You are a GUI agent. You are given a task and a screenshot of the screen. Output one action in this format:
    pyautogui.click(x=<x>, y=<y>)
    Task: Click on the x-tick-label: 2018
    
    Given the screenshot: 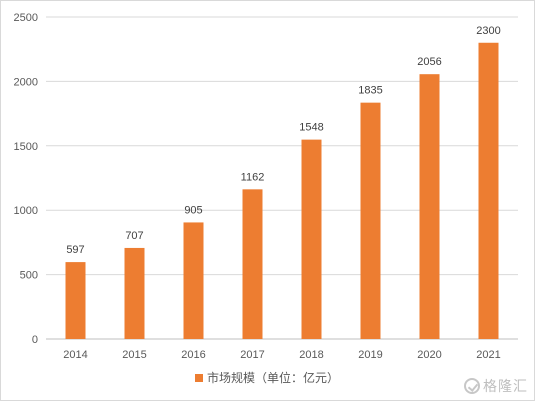 What is the action you would take?
    pyautogui.click(x=311, y=355)
    